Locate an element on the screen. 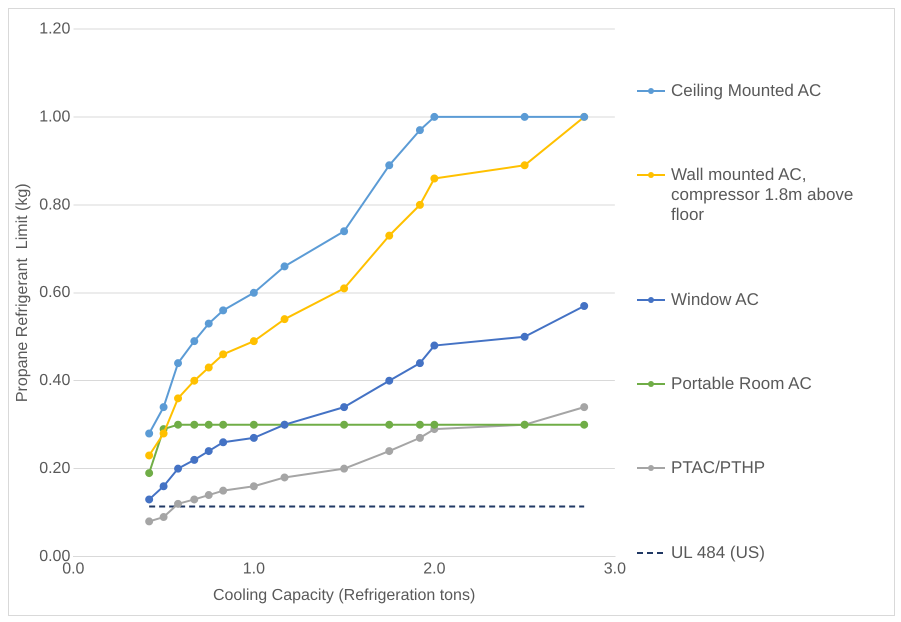 This screenshot has width=901, height=622. y-tick-label: 0.20 is located at coordinates (54, 469).